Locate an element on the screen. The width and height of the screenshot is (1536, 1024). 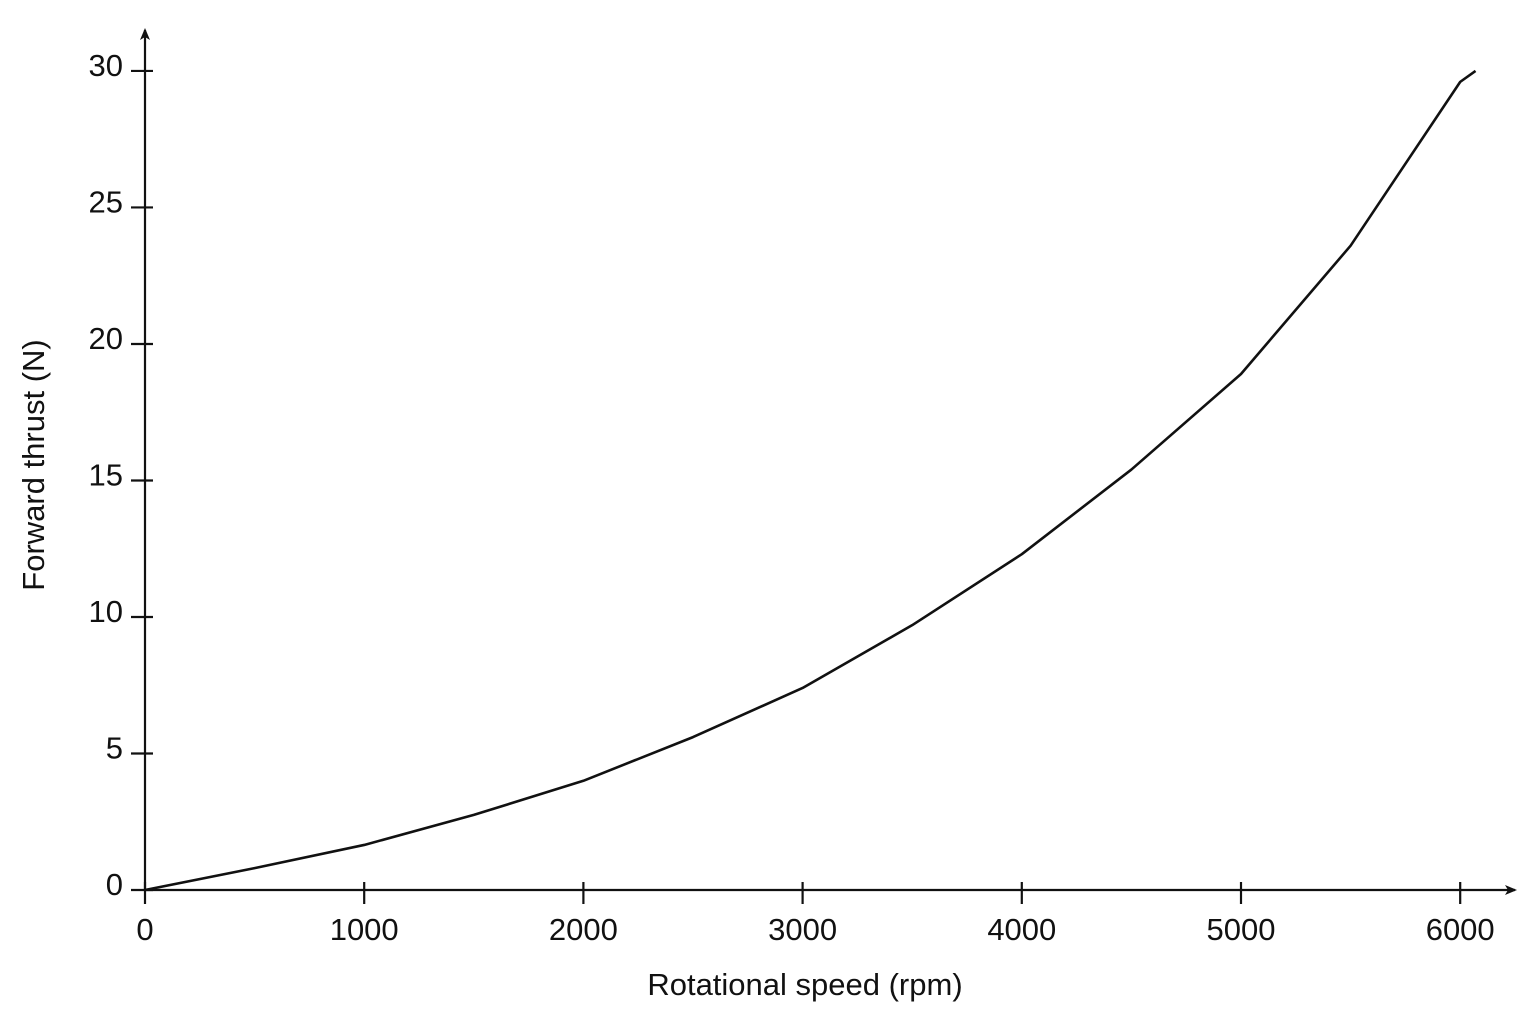
x-tick-label: 1000 is located at coordinates (364, 929).